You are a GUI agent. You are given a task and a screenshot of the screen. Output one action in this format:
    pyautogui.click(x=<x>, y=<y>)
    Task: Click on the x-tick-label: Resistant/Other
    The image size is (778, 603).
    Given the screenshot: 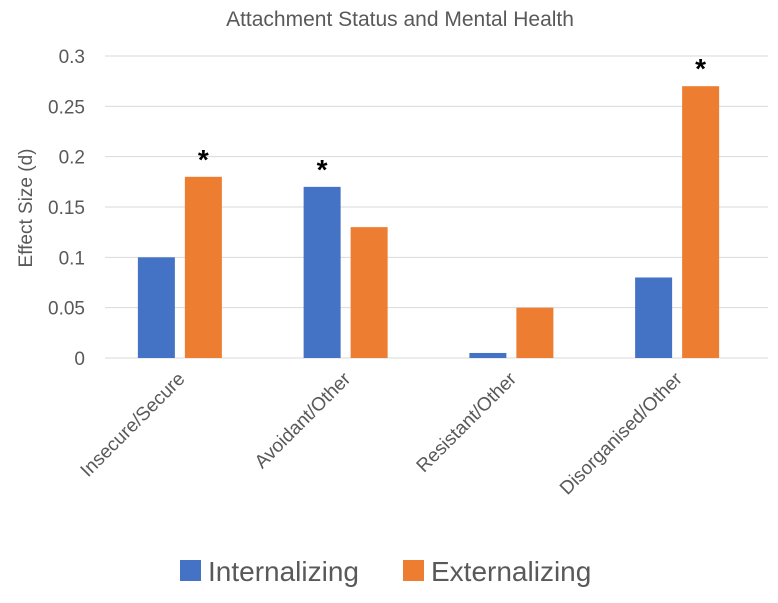 What is the action you would take?
    pyautogui.click(x=467, y=422)
    